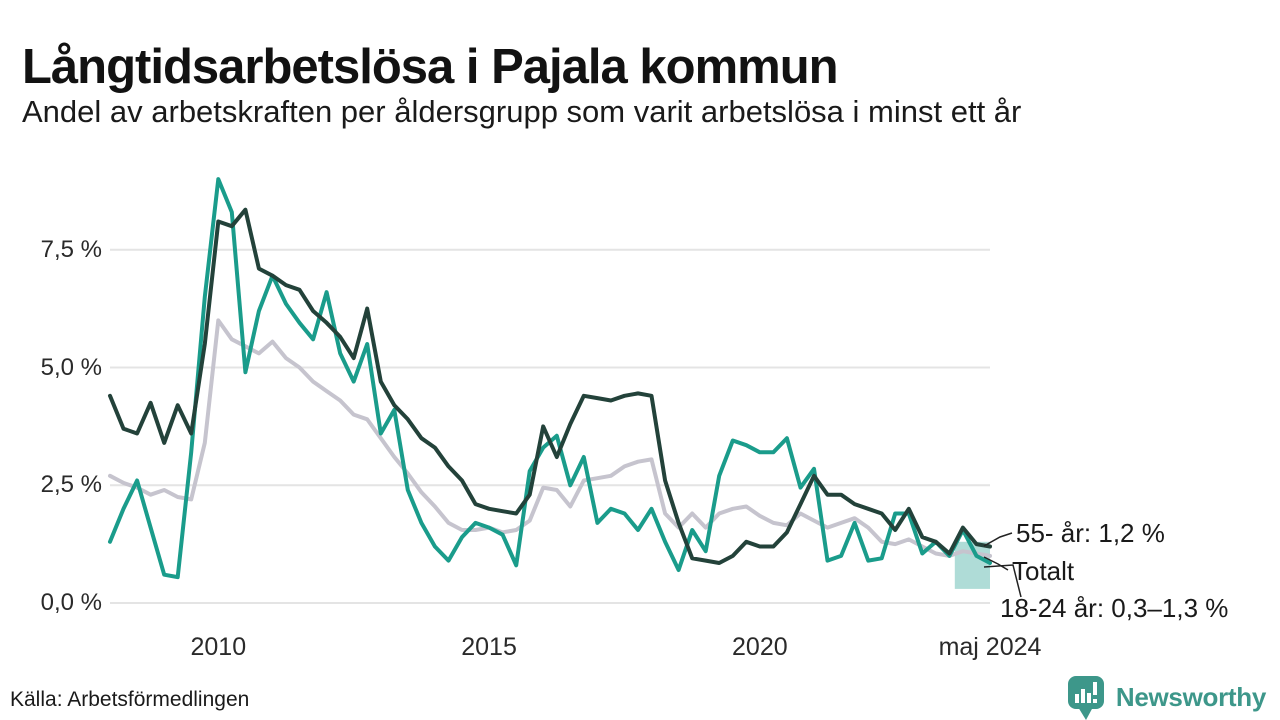  I want to click on newsworthy-logo: Newsworthy, so click(1165, 697).